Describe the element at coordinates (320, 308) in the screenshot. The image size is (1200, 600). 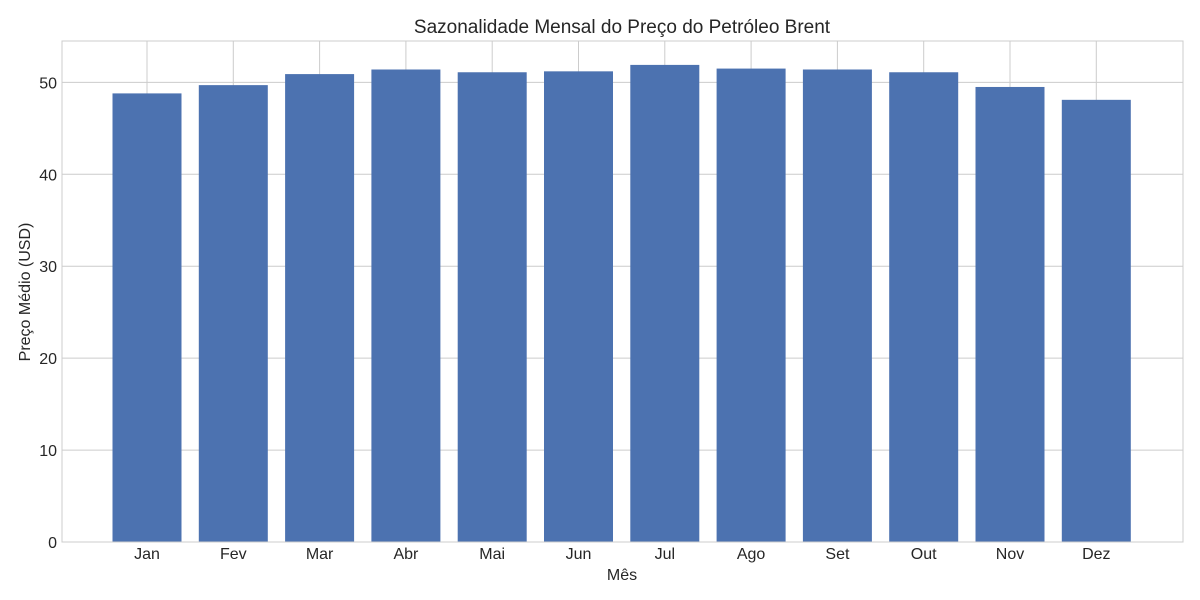
I see `bar-mar` at that location.